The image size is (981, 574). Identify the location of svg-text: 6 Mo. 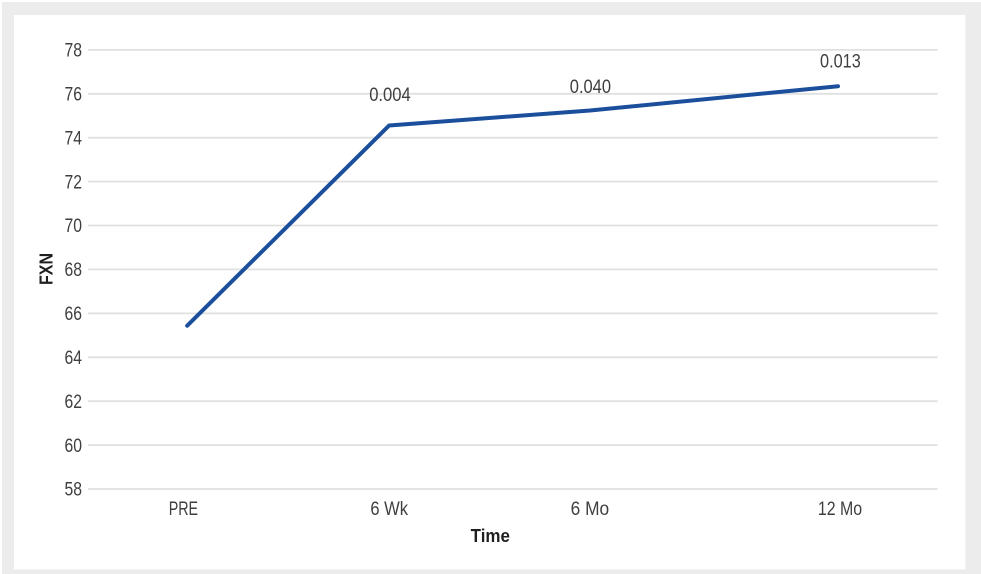
(590, 509).